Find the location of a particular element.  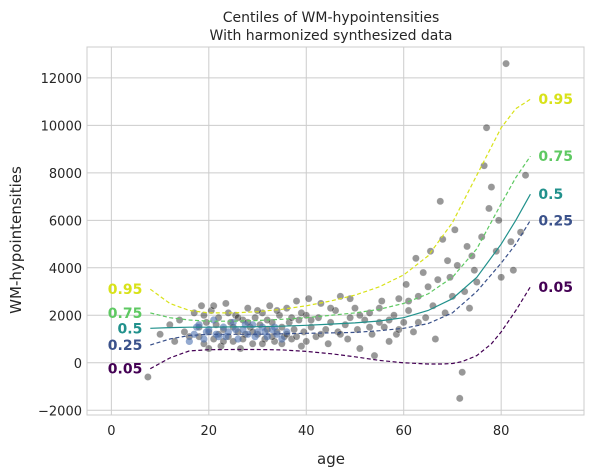

y-tick-label: 8000 is located at coordinates (65, 174).